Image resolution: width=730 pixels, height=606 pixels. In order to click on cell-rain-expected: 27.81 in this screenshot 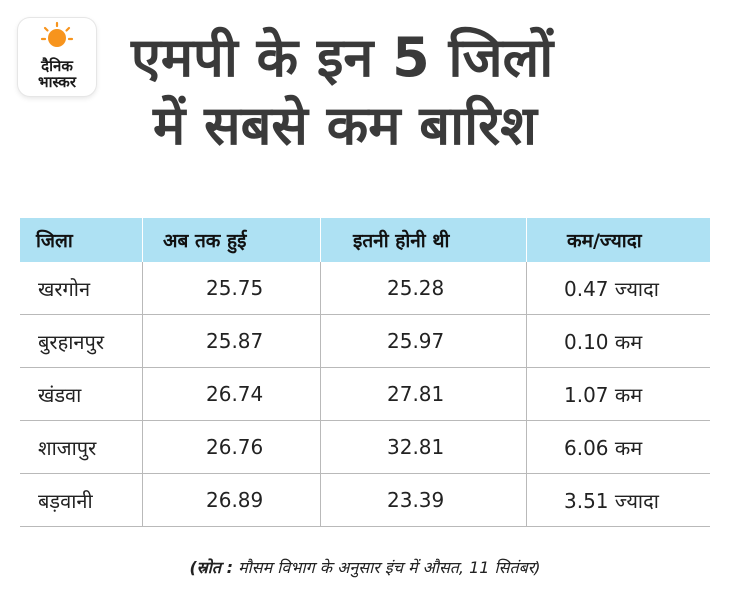, I will do `click(423, 394)`.